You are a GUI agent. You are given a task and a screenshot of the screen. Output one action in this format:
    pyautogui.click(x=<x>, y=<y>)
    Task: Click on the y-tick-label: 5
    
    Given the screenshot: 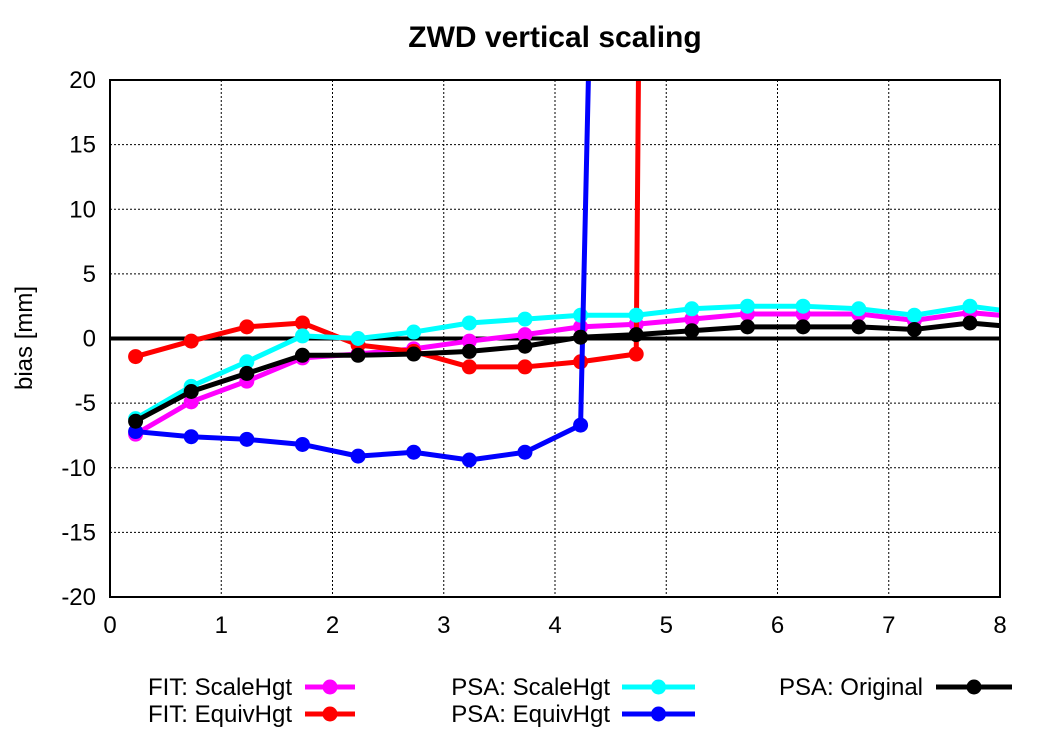 What is the action you would take?
    pyautogui.click(x=89, y=274)
    